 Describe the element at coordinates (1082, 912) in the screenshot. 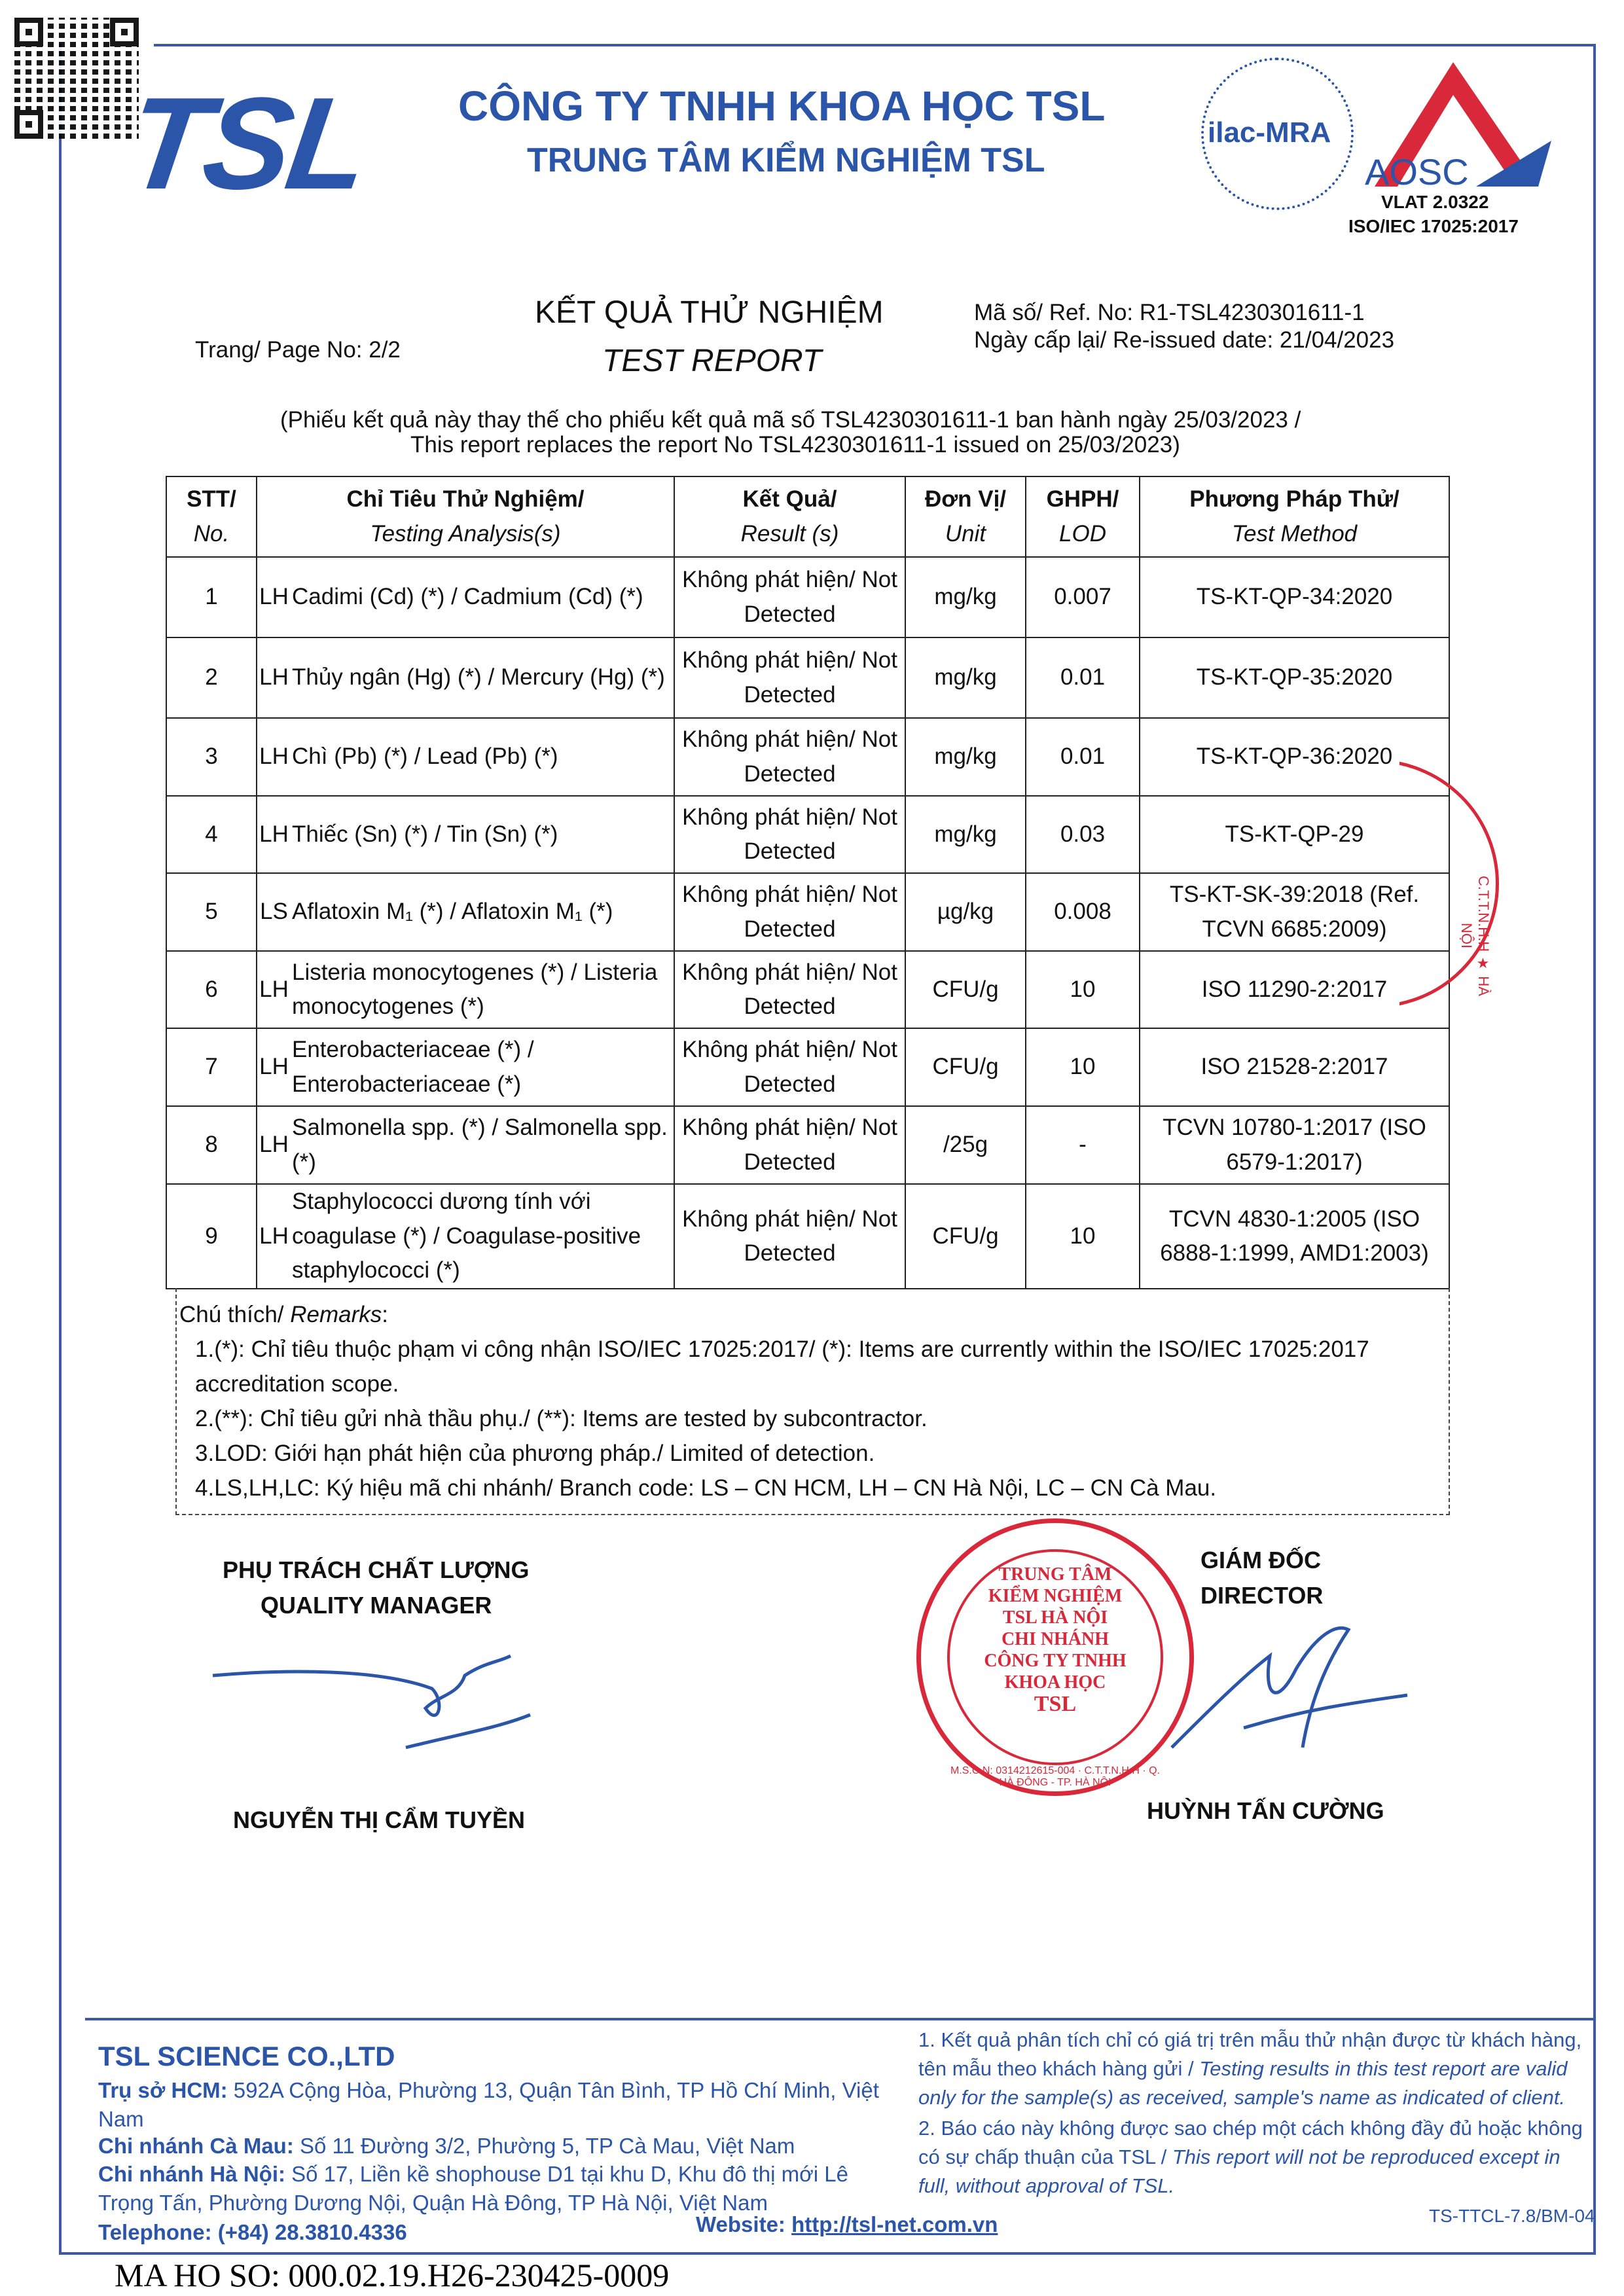

I see `lod-value: 0.008` at that location.